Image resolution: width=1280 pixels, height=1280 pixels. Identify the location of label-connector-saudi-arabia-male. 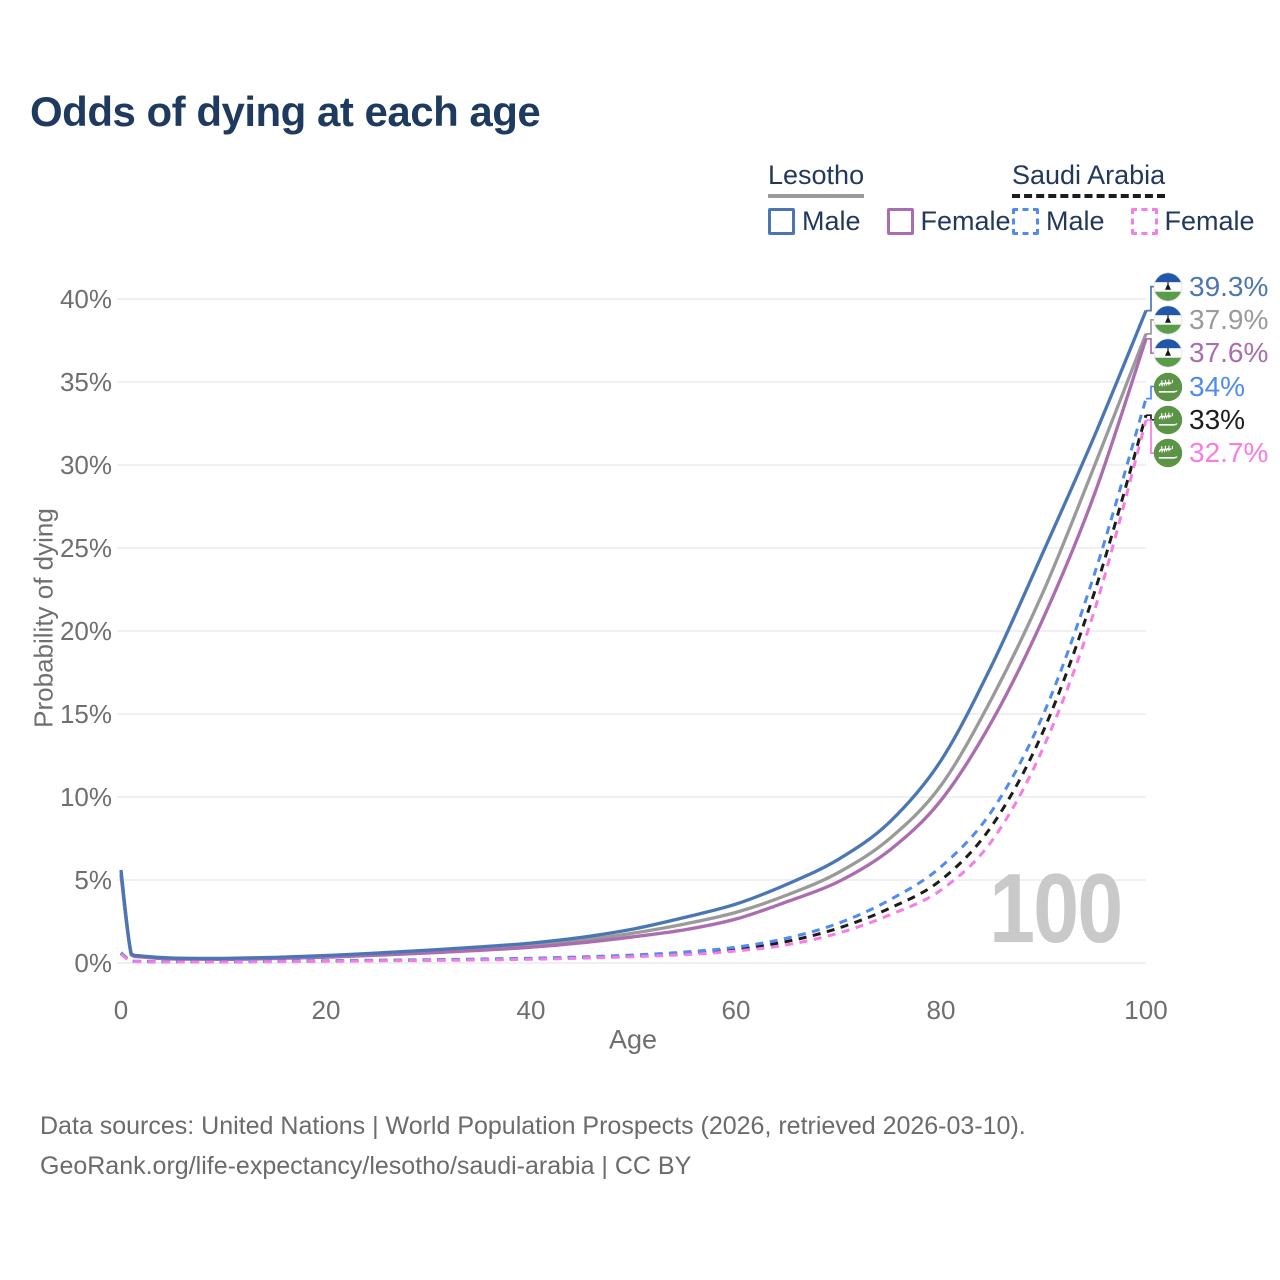
(1151, 392).